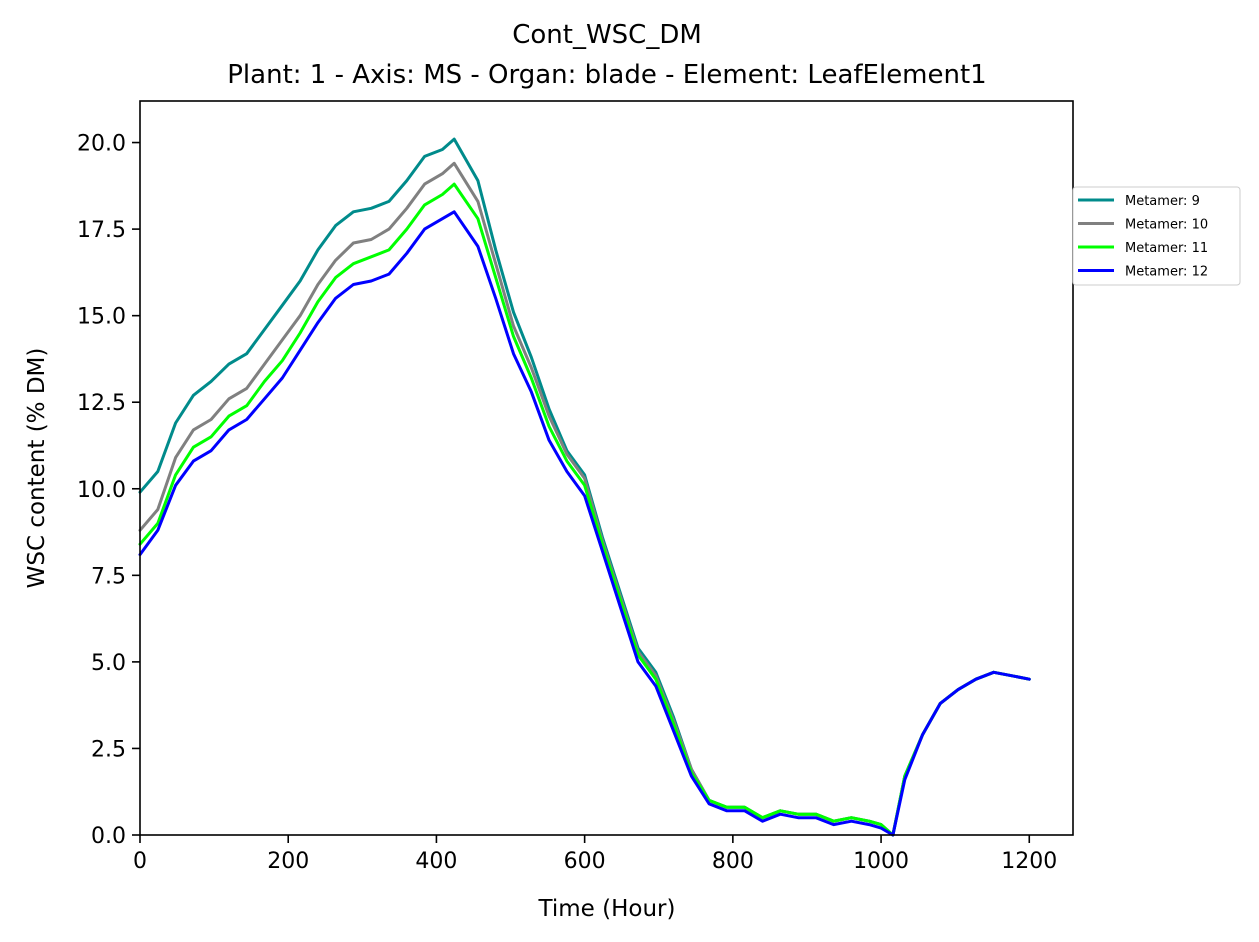 The height and width of the screenshot is (942, 1259). Describe the element at coordinates (1029, 861) in the screenshot. I see `x-tick-label: 1200` at that location.